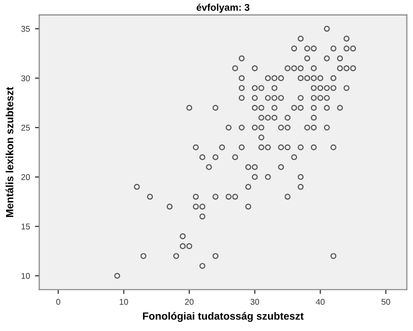 Image resolution: width=413 pixels, height=331 pixels. What do you see at coordinates (320, 301) in the screenshot?
I see `x-tick-label: 40` at bounding box center [320, 301].